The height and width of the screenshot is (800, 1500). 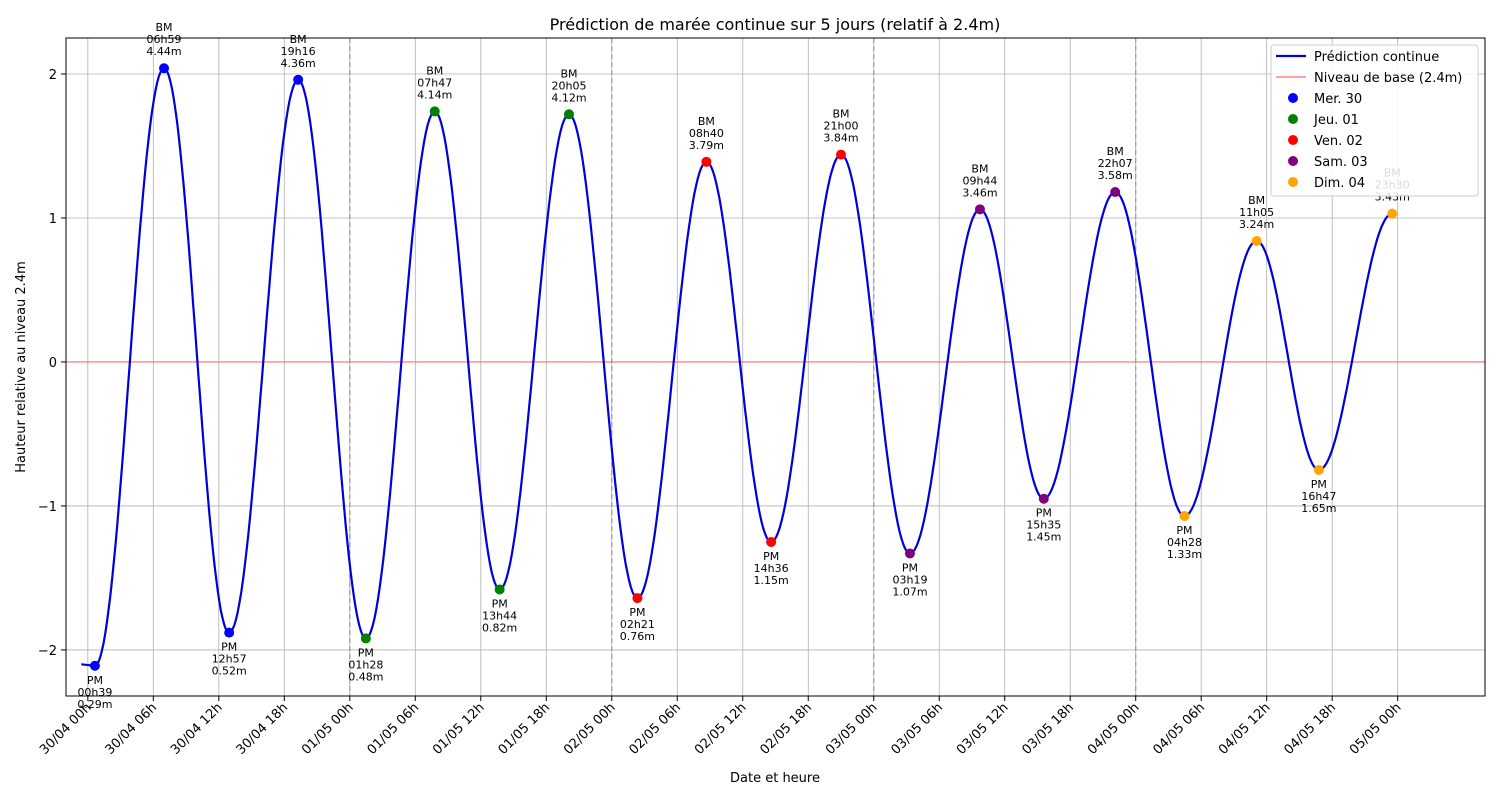 What do you see at coordinates (164, 39) in the screenshot?
I see `extreme-time-label: 06h59` at bounding box center [164, 39].